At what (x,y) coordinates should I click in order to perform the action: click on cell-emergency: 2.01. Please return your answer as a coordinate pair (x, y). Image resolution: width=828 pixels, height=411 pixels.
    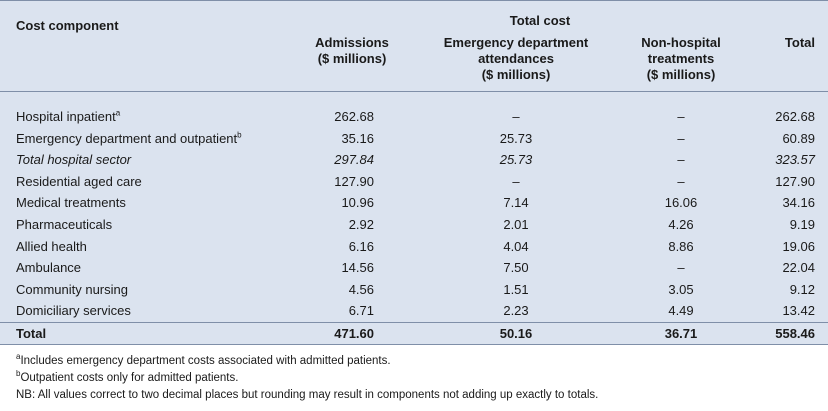
    Looking at the image, I should click on (516, 224).